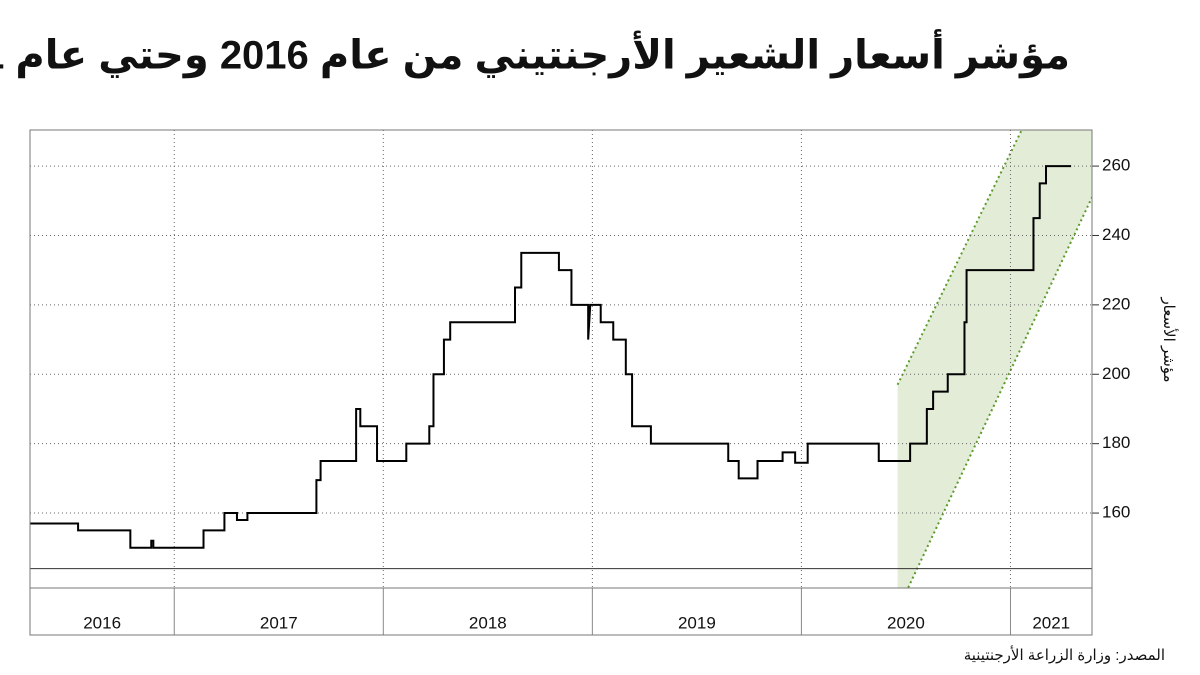 This screenshot has width=1200, height=675. Describe the element at coordinates (1116, 373) in the screenshot. I see `y-tick-label: 200` at that location.